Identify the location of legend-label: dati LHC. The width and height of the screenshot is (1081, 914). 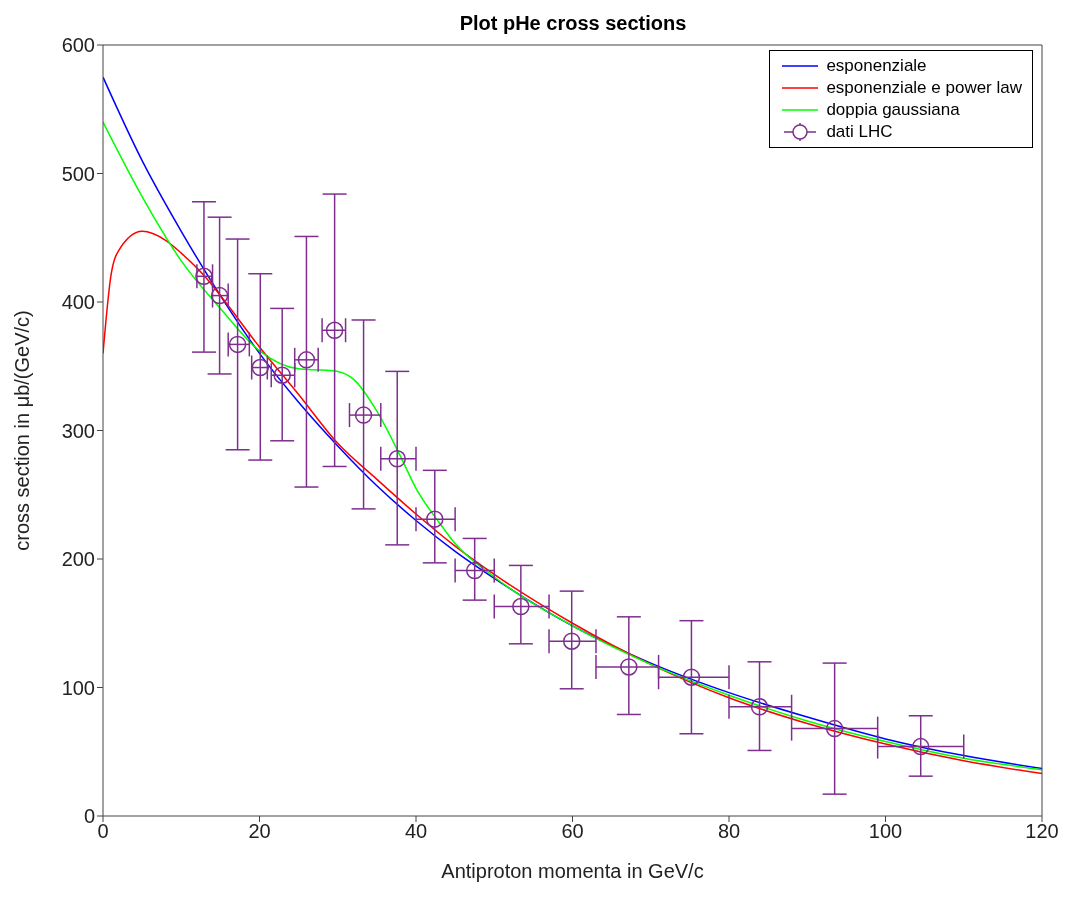
(859, 132).